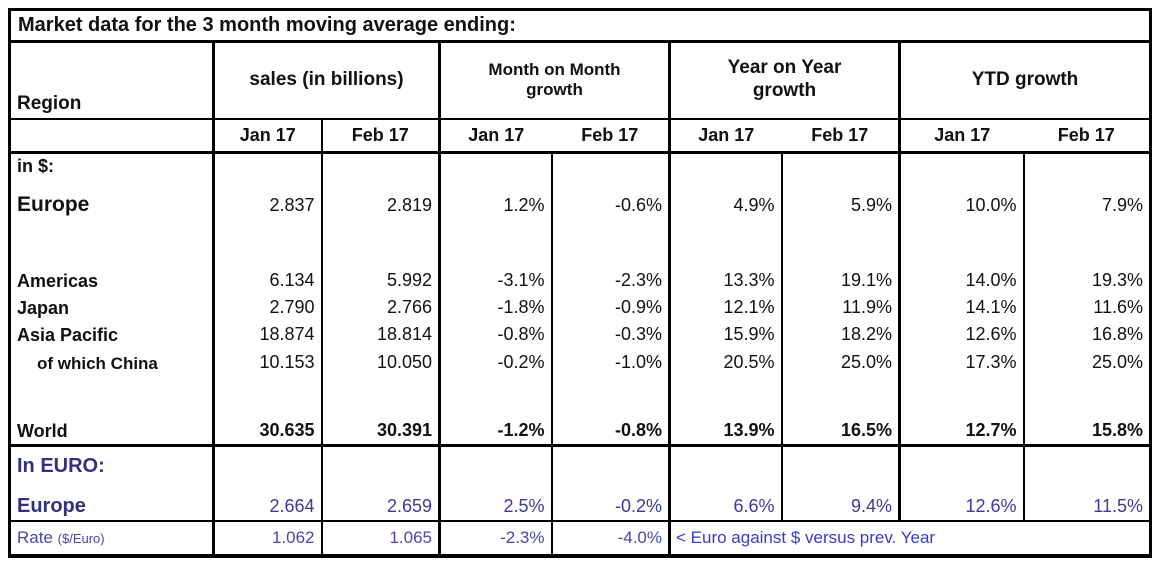 This screenshot has height=575, width=1162. Describe the element at coordinates (495, 426) in the screenshot. I see `value-cell: -1.2%` at that location.